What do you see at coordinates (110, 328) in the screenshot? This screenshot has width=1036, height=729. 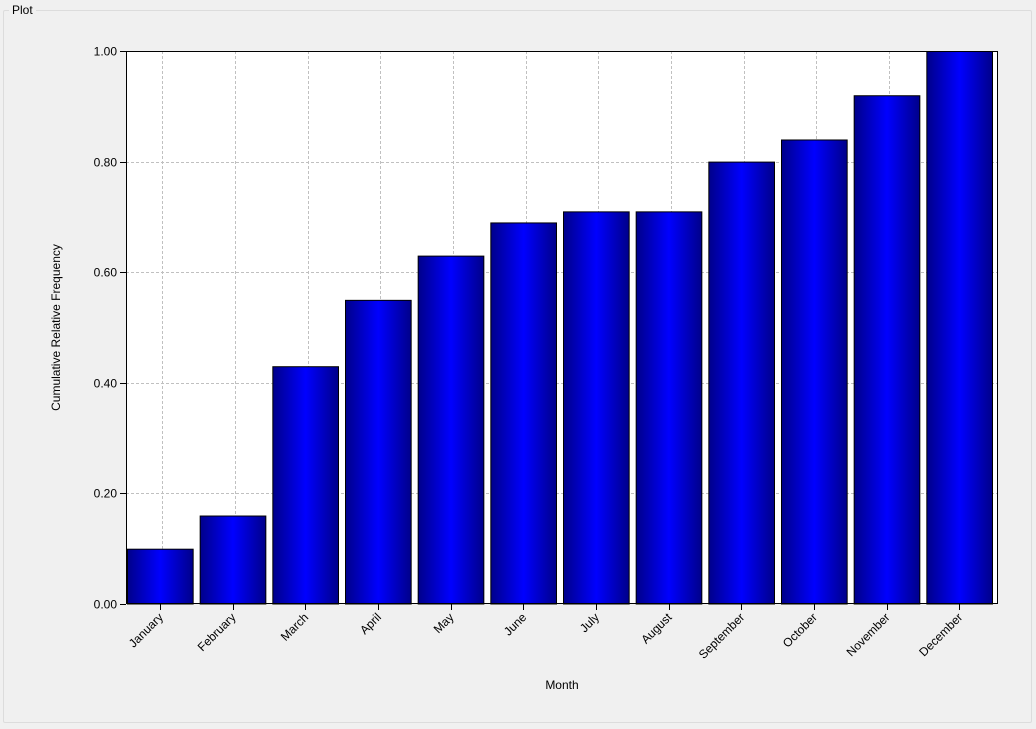 I see `y-tick-labels: 0.00 0.20 0.40 0.60 0.80 1.00` at bounding box center [110, 328].